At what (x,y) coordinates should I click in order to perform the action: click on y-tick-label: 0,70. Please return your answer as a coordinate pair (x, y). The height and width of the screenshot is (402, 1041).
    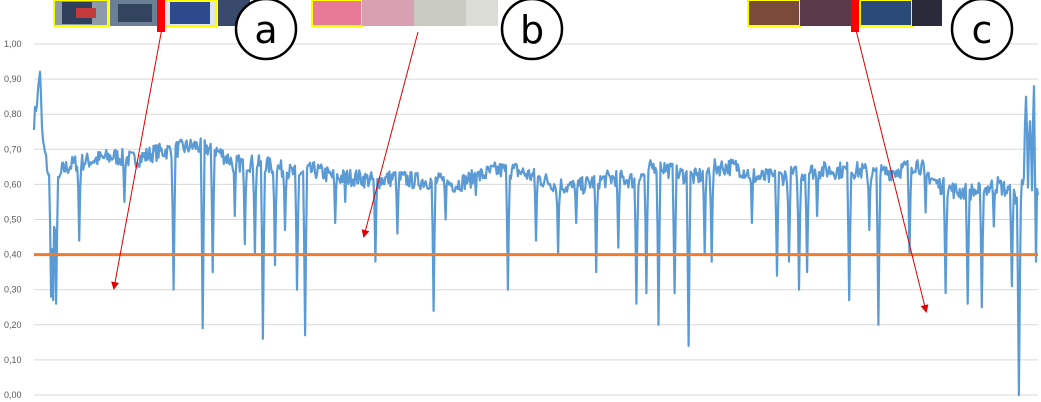
    Looking at the image, I should click on (13, 149).